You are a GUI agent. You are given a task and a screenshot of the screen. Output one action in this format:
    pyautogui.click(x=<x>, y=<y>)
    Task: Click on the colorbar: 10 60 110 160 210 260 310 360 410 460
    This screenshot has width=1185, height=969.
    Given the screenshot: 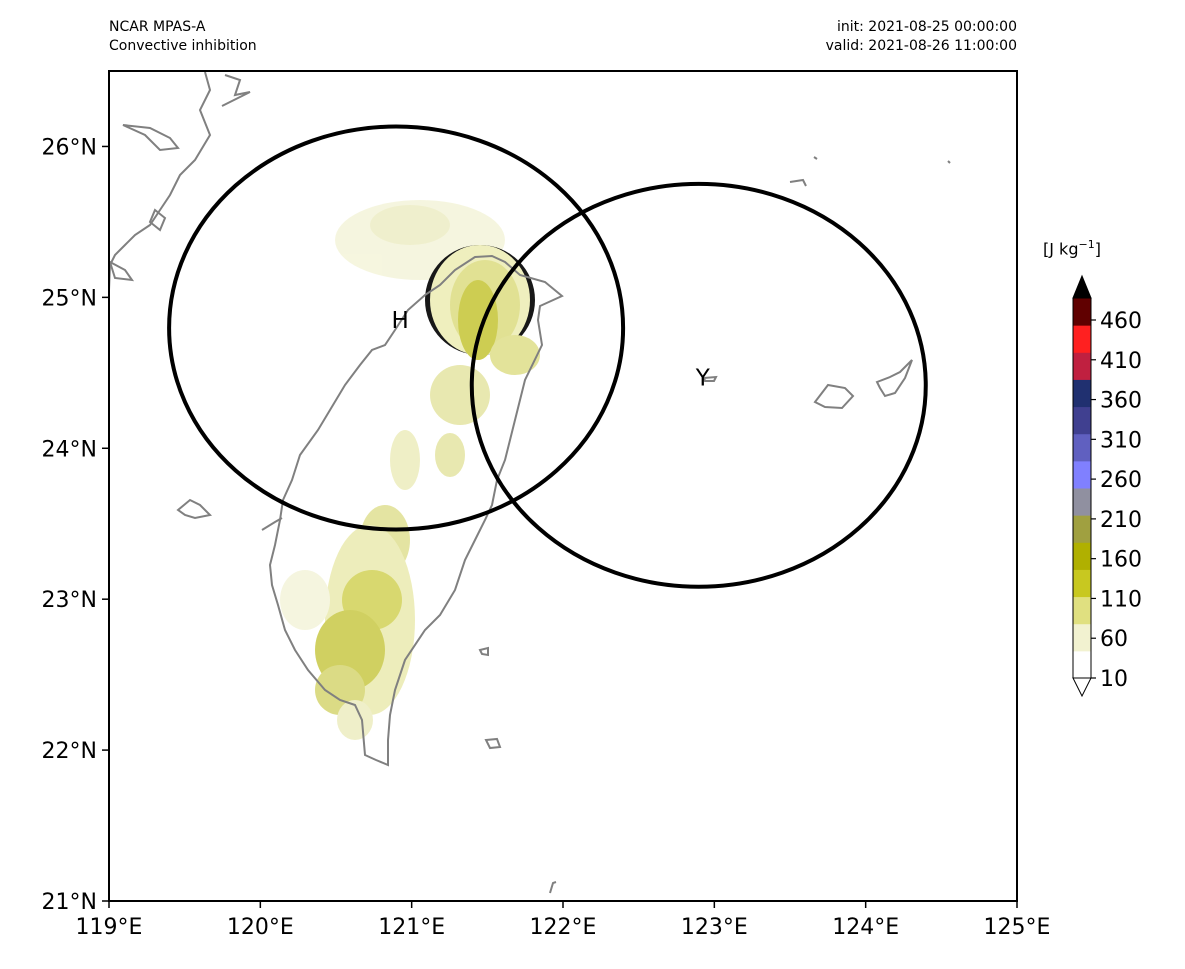 What is the action you would take?
    pyautogui.click(x=1107, y=486)
    